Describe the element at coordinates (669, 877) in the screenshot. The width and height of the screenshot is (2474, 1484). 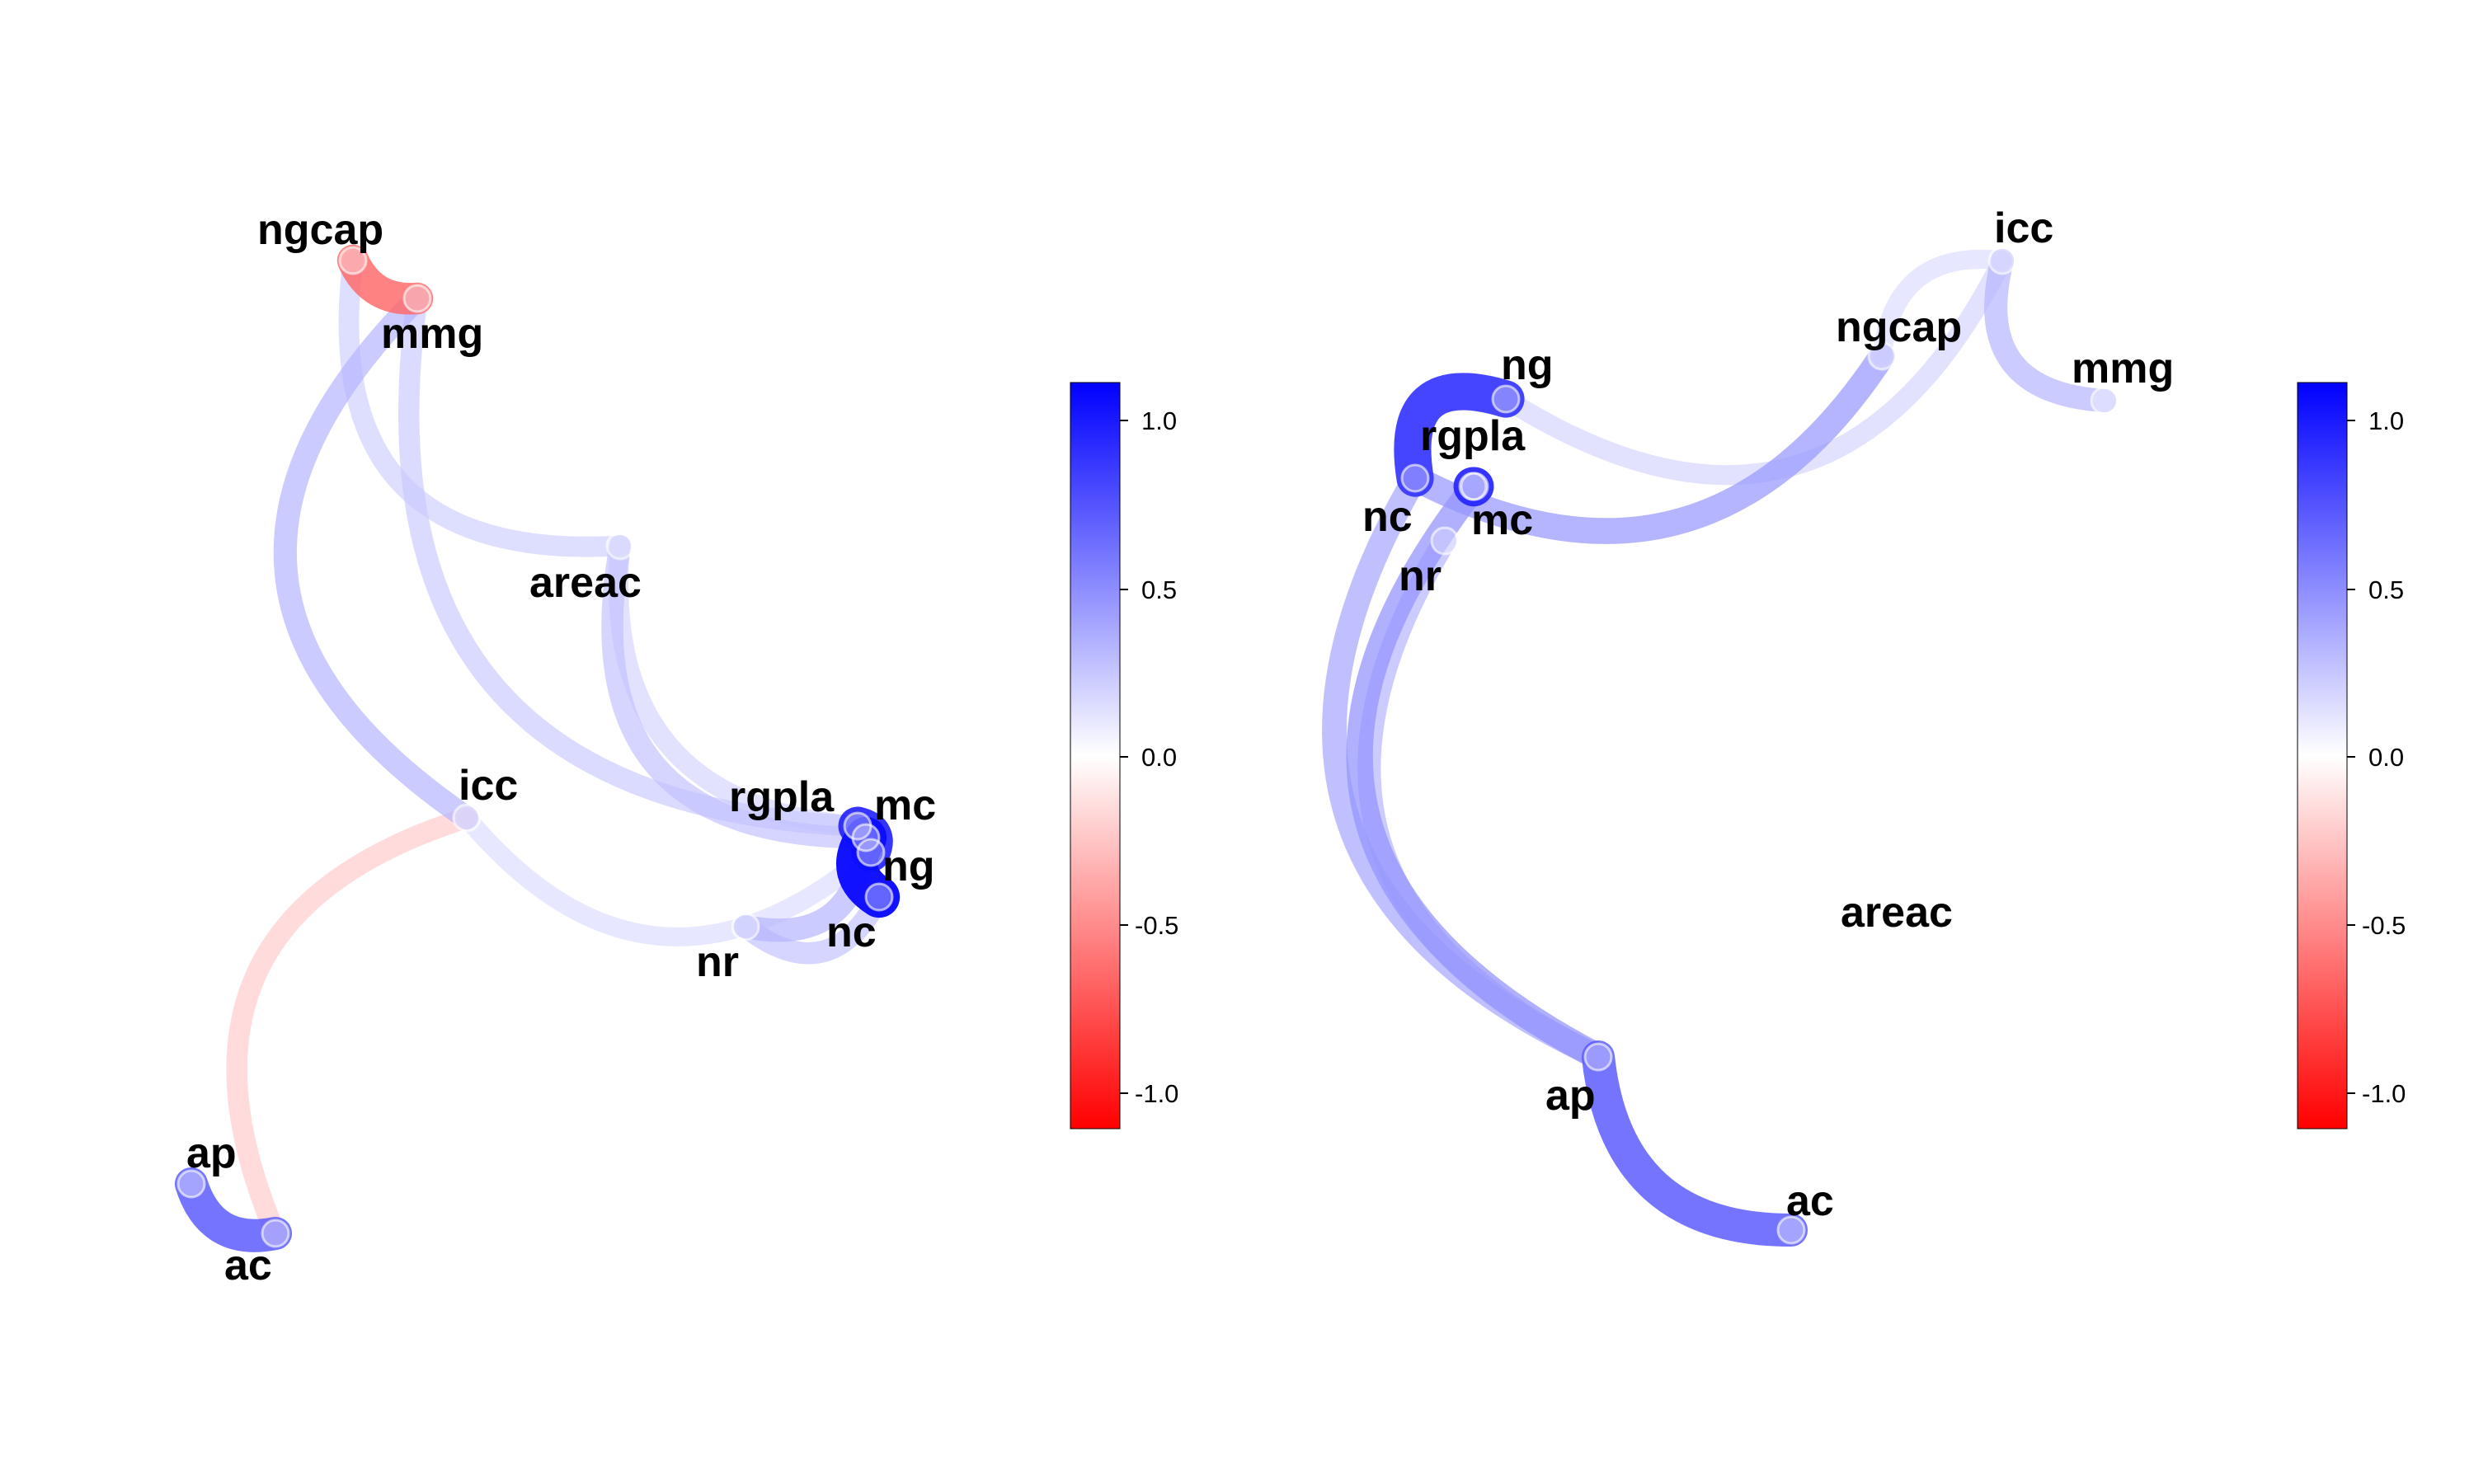
I see `edge-icc-ng` at that location.